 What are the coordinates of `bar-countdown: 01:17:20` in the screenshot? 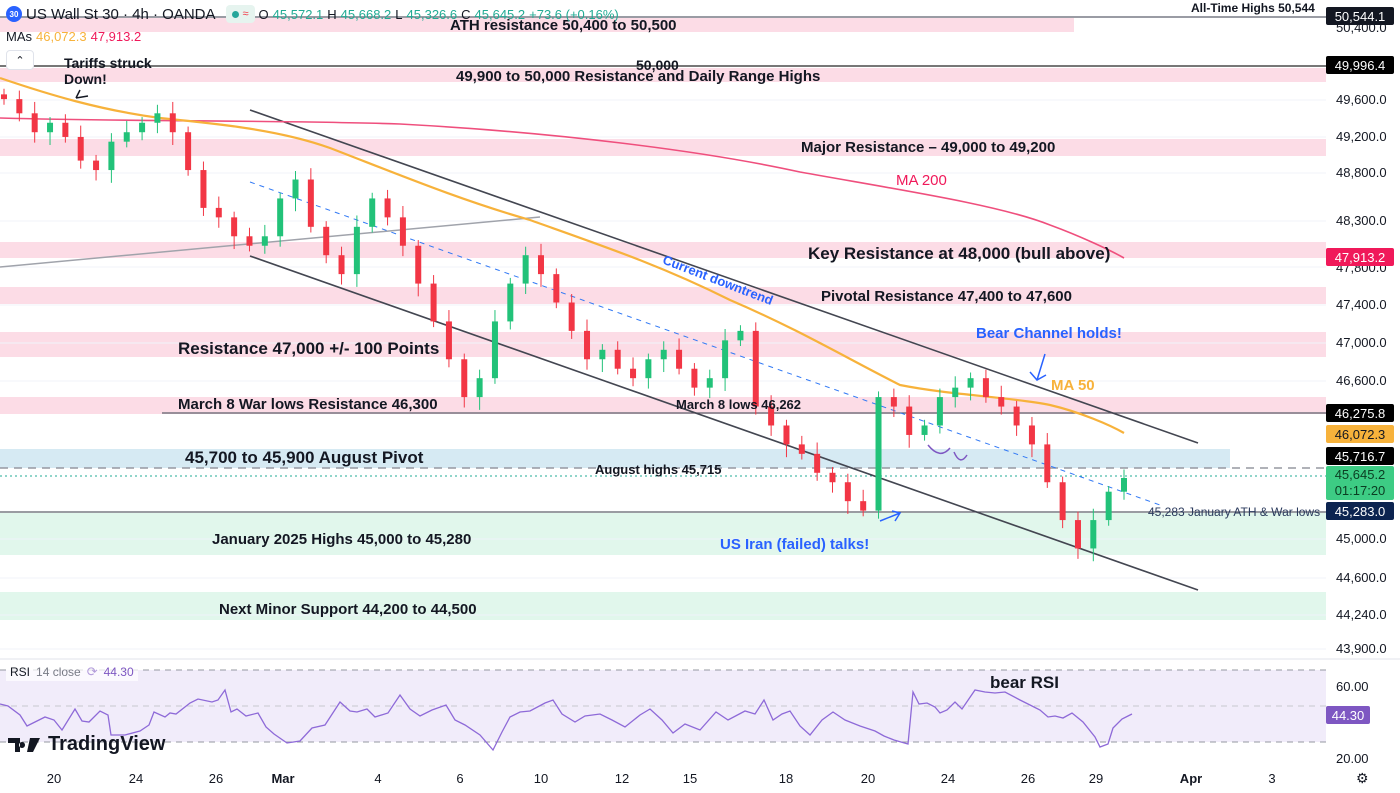 It's located at (1360, 490).